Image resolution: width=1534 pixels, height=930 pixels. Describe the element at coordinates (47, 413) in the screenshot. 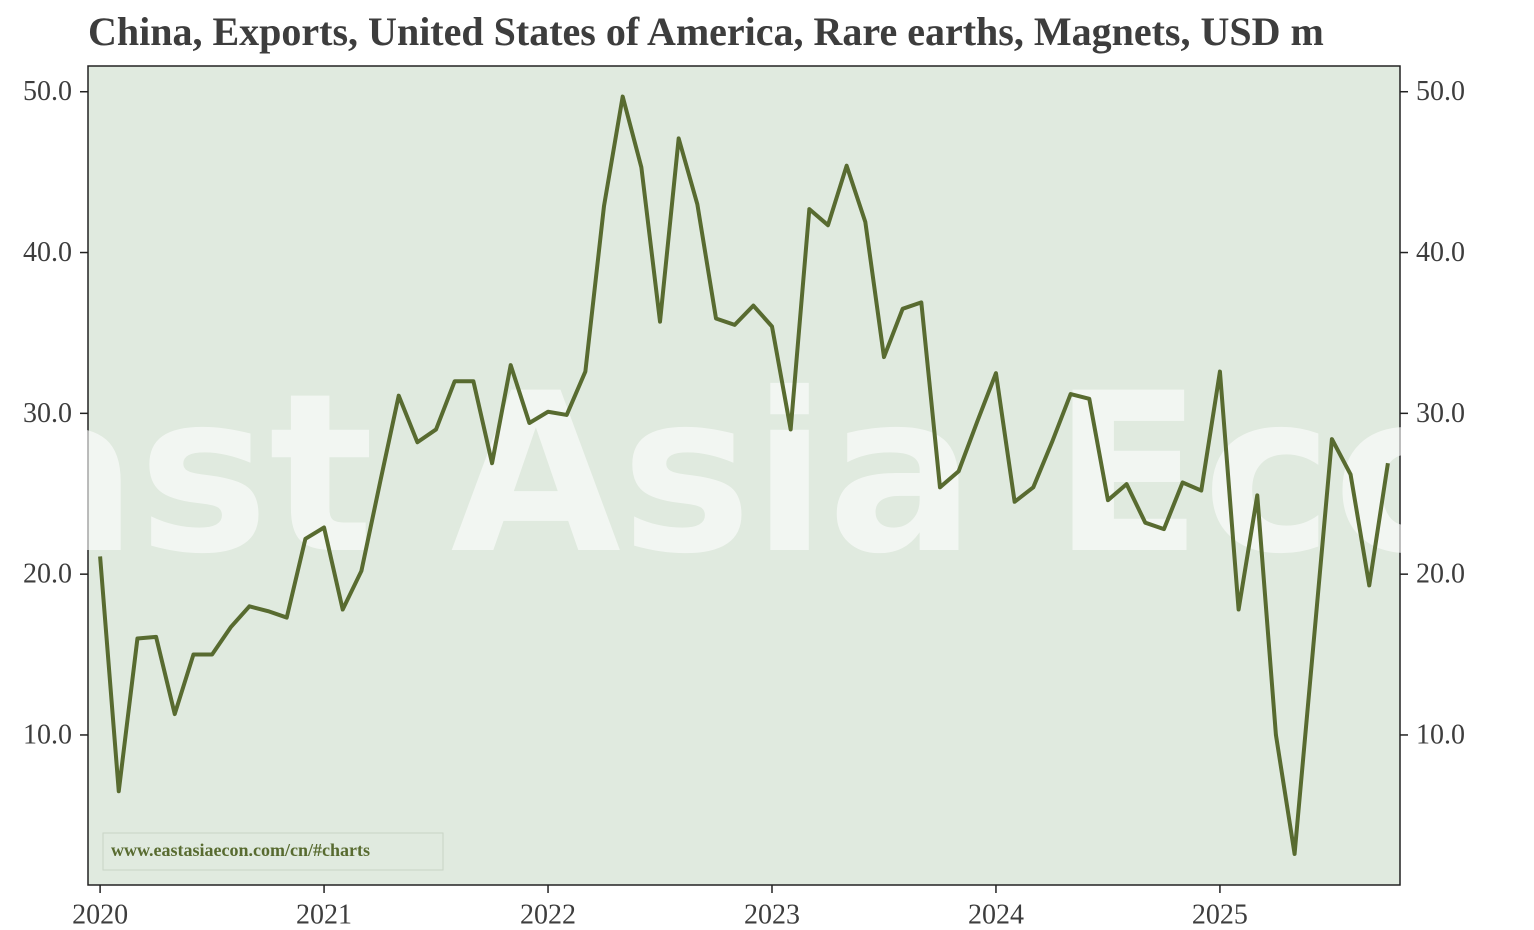

I see `y-tick-label: 30.0` at that location.